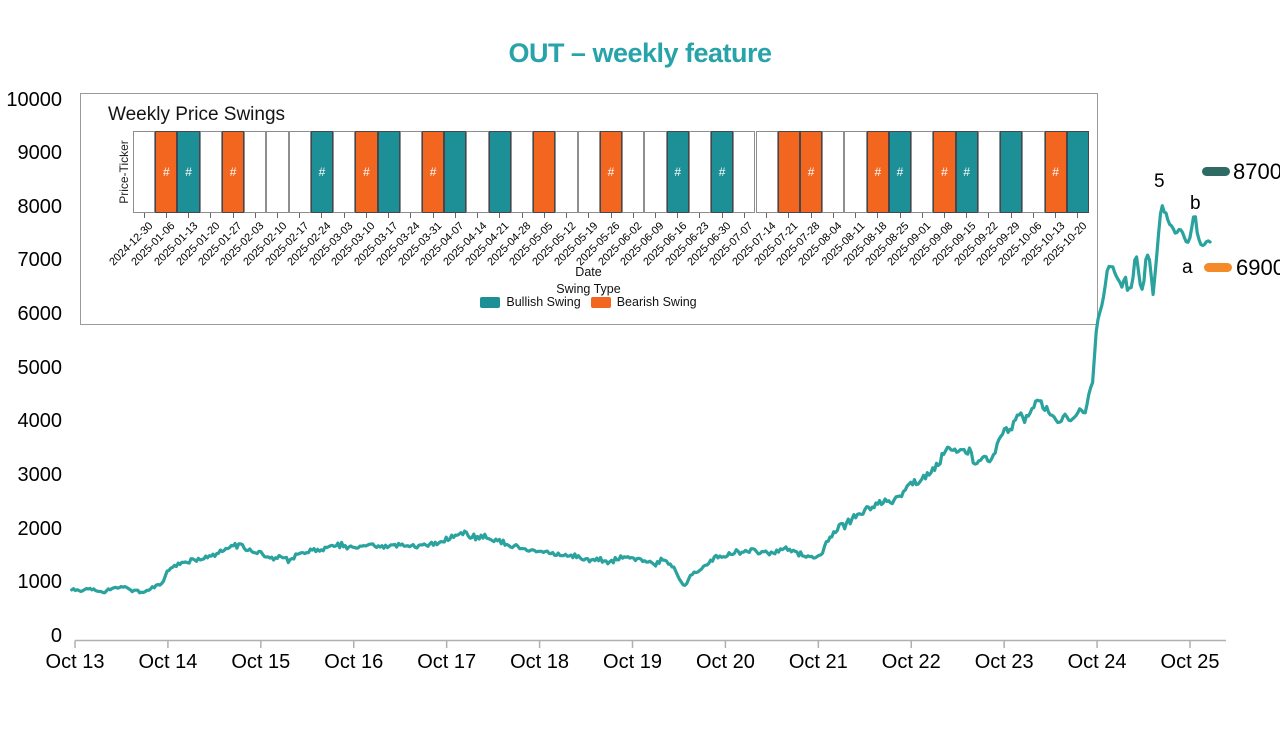  I want to click on y-tick-label: 2000, so click(40, 528).